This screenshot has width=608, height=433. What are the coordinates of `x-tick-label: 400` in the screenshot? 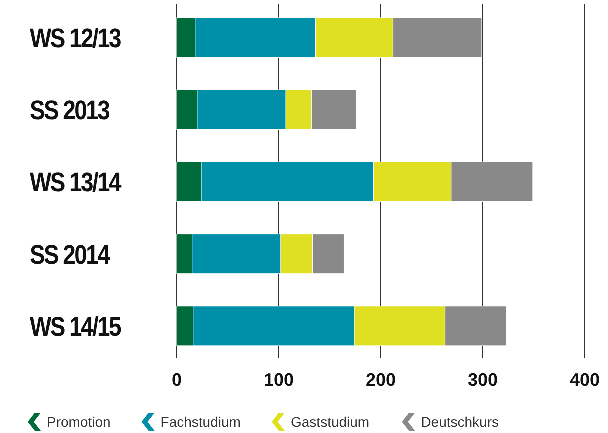 It's located at (585, 380).